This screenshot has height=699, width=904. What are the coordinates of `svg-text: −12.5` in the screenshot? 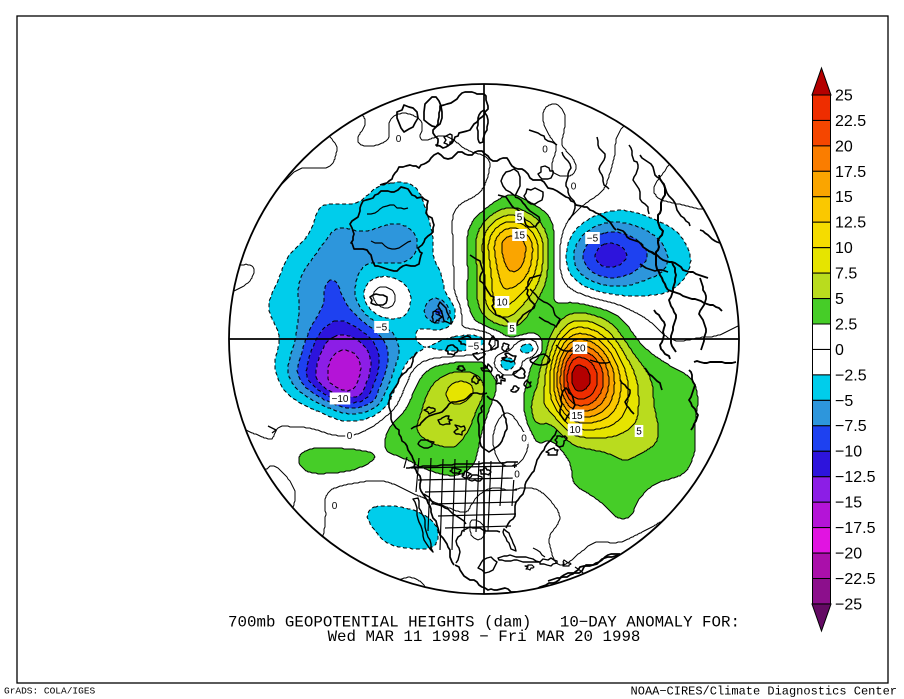 It's located at (855, 477).